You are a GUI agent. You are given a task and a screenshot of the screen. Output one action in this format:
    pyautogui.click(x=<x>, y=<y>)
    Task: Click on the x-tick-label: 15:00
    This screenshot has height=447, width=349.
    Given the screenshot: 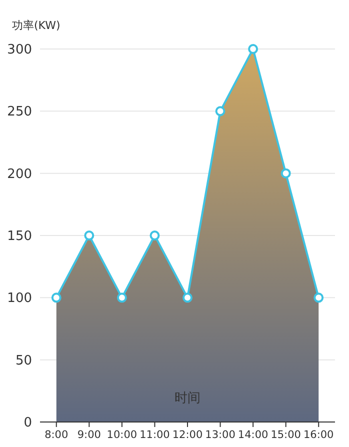 What is the action you would take?
    pyautogui.click(x=285, y=435)
    